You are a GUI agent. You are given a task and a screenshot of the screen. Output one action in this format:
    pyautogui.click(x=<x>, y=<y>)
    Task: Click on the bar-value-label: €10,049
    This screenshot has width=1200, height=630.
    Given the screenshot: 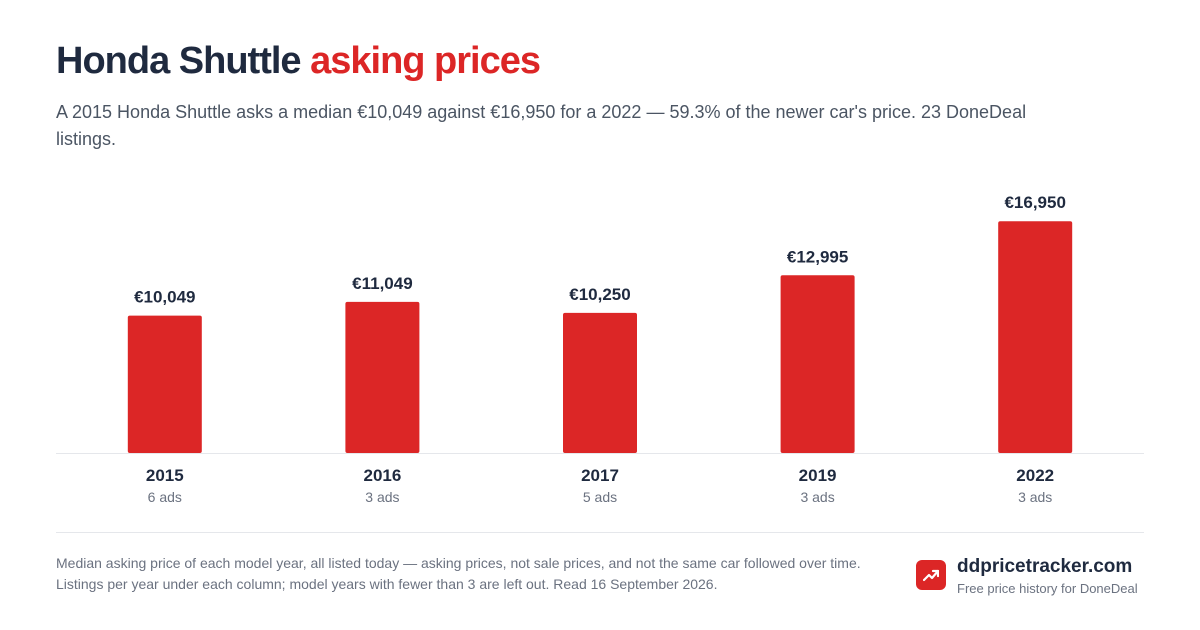 What is the action you would take?
    pyautogui.click(x=164, y=297)
    